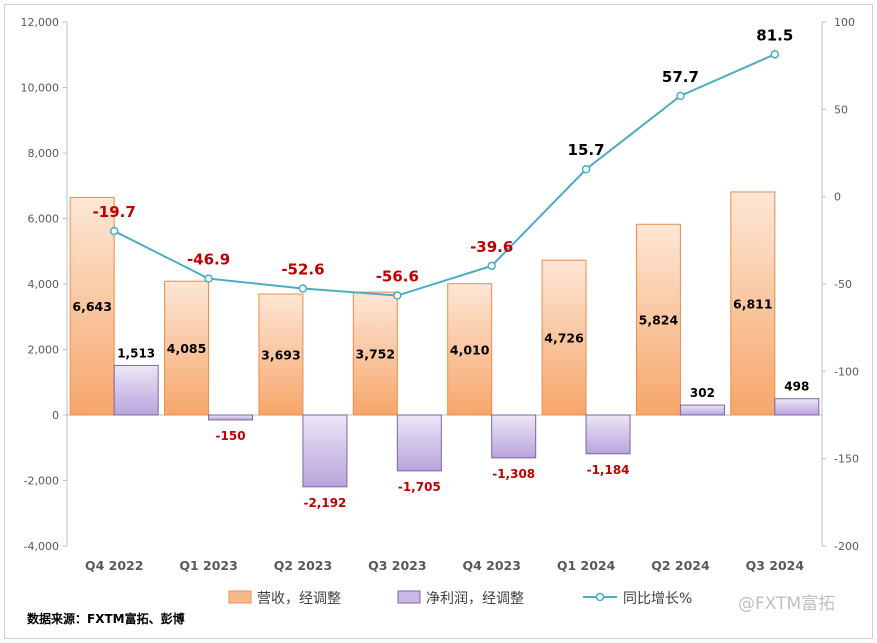 The width and height of the screenshot is (877, 643). Describe the element at coordinates (302, 270) in the screenshot. I see `yoy-data-label: -52.6` at that location.